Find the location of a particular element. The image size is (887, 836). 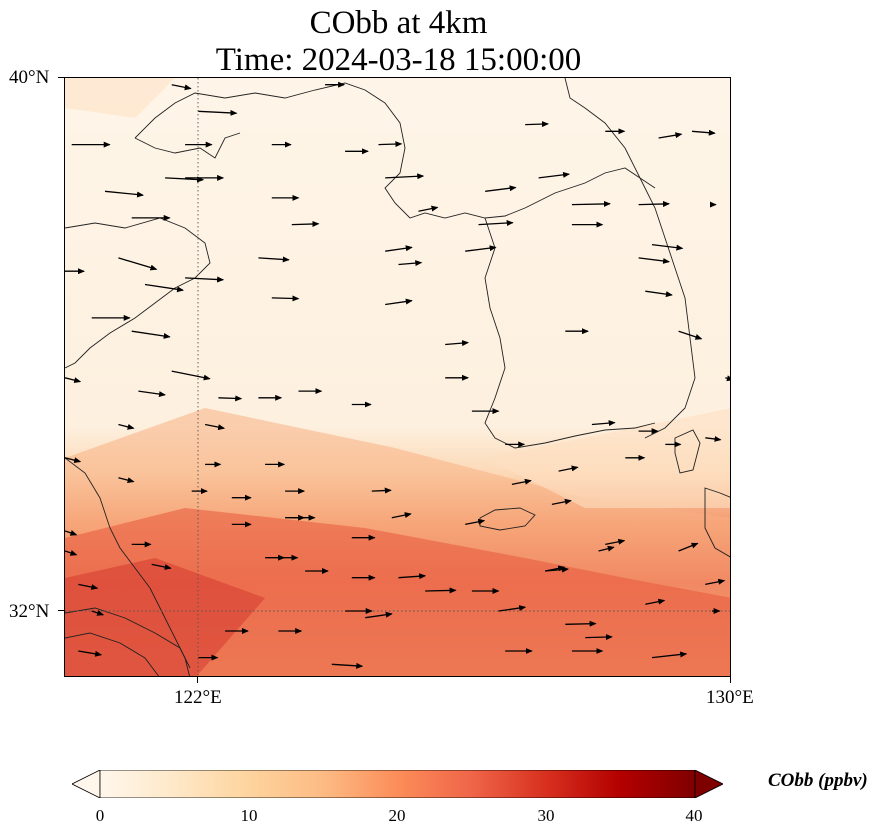

colorbar-gradient is located at coordinates (397, 784).